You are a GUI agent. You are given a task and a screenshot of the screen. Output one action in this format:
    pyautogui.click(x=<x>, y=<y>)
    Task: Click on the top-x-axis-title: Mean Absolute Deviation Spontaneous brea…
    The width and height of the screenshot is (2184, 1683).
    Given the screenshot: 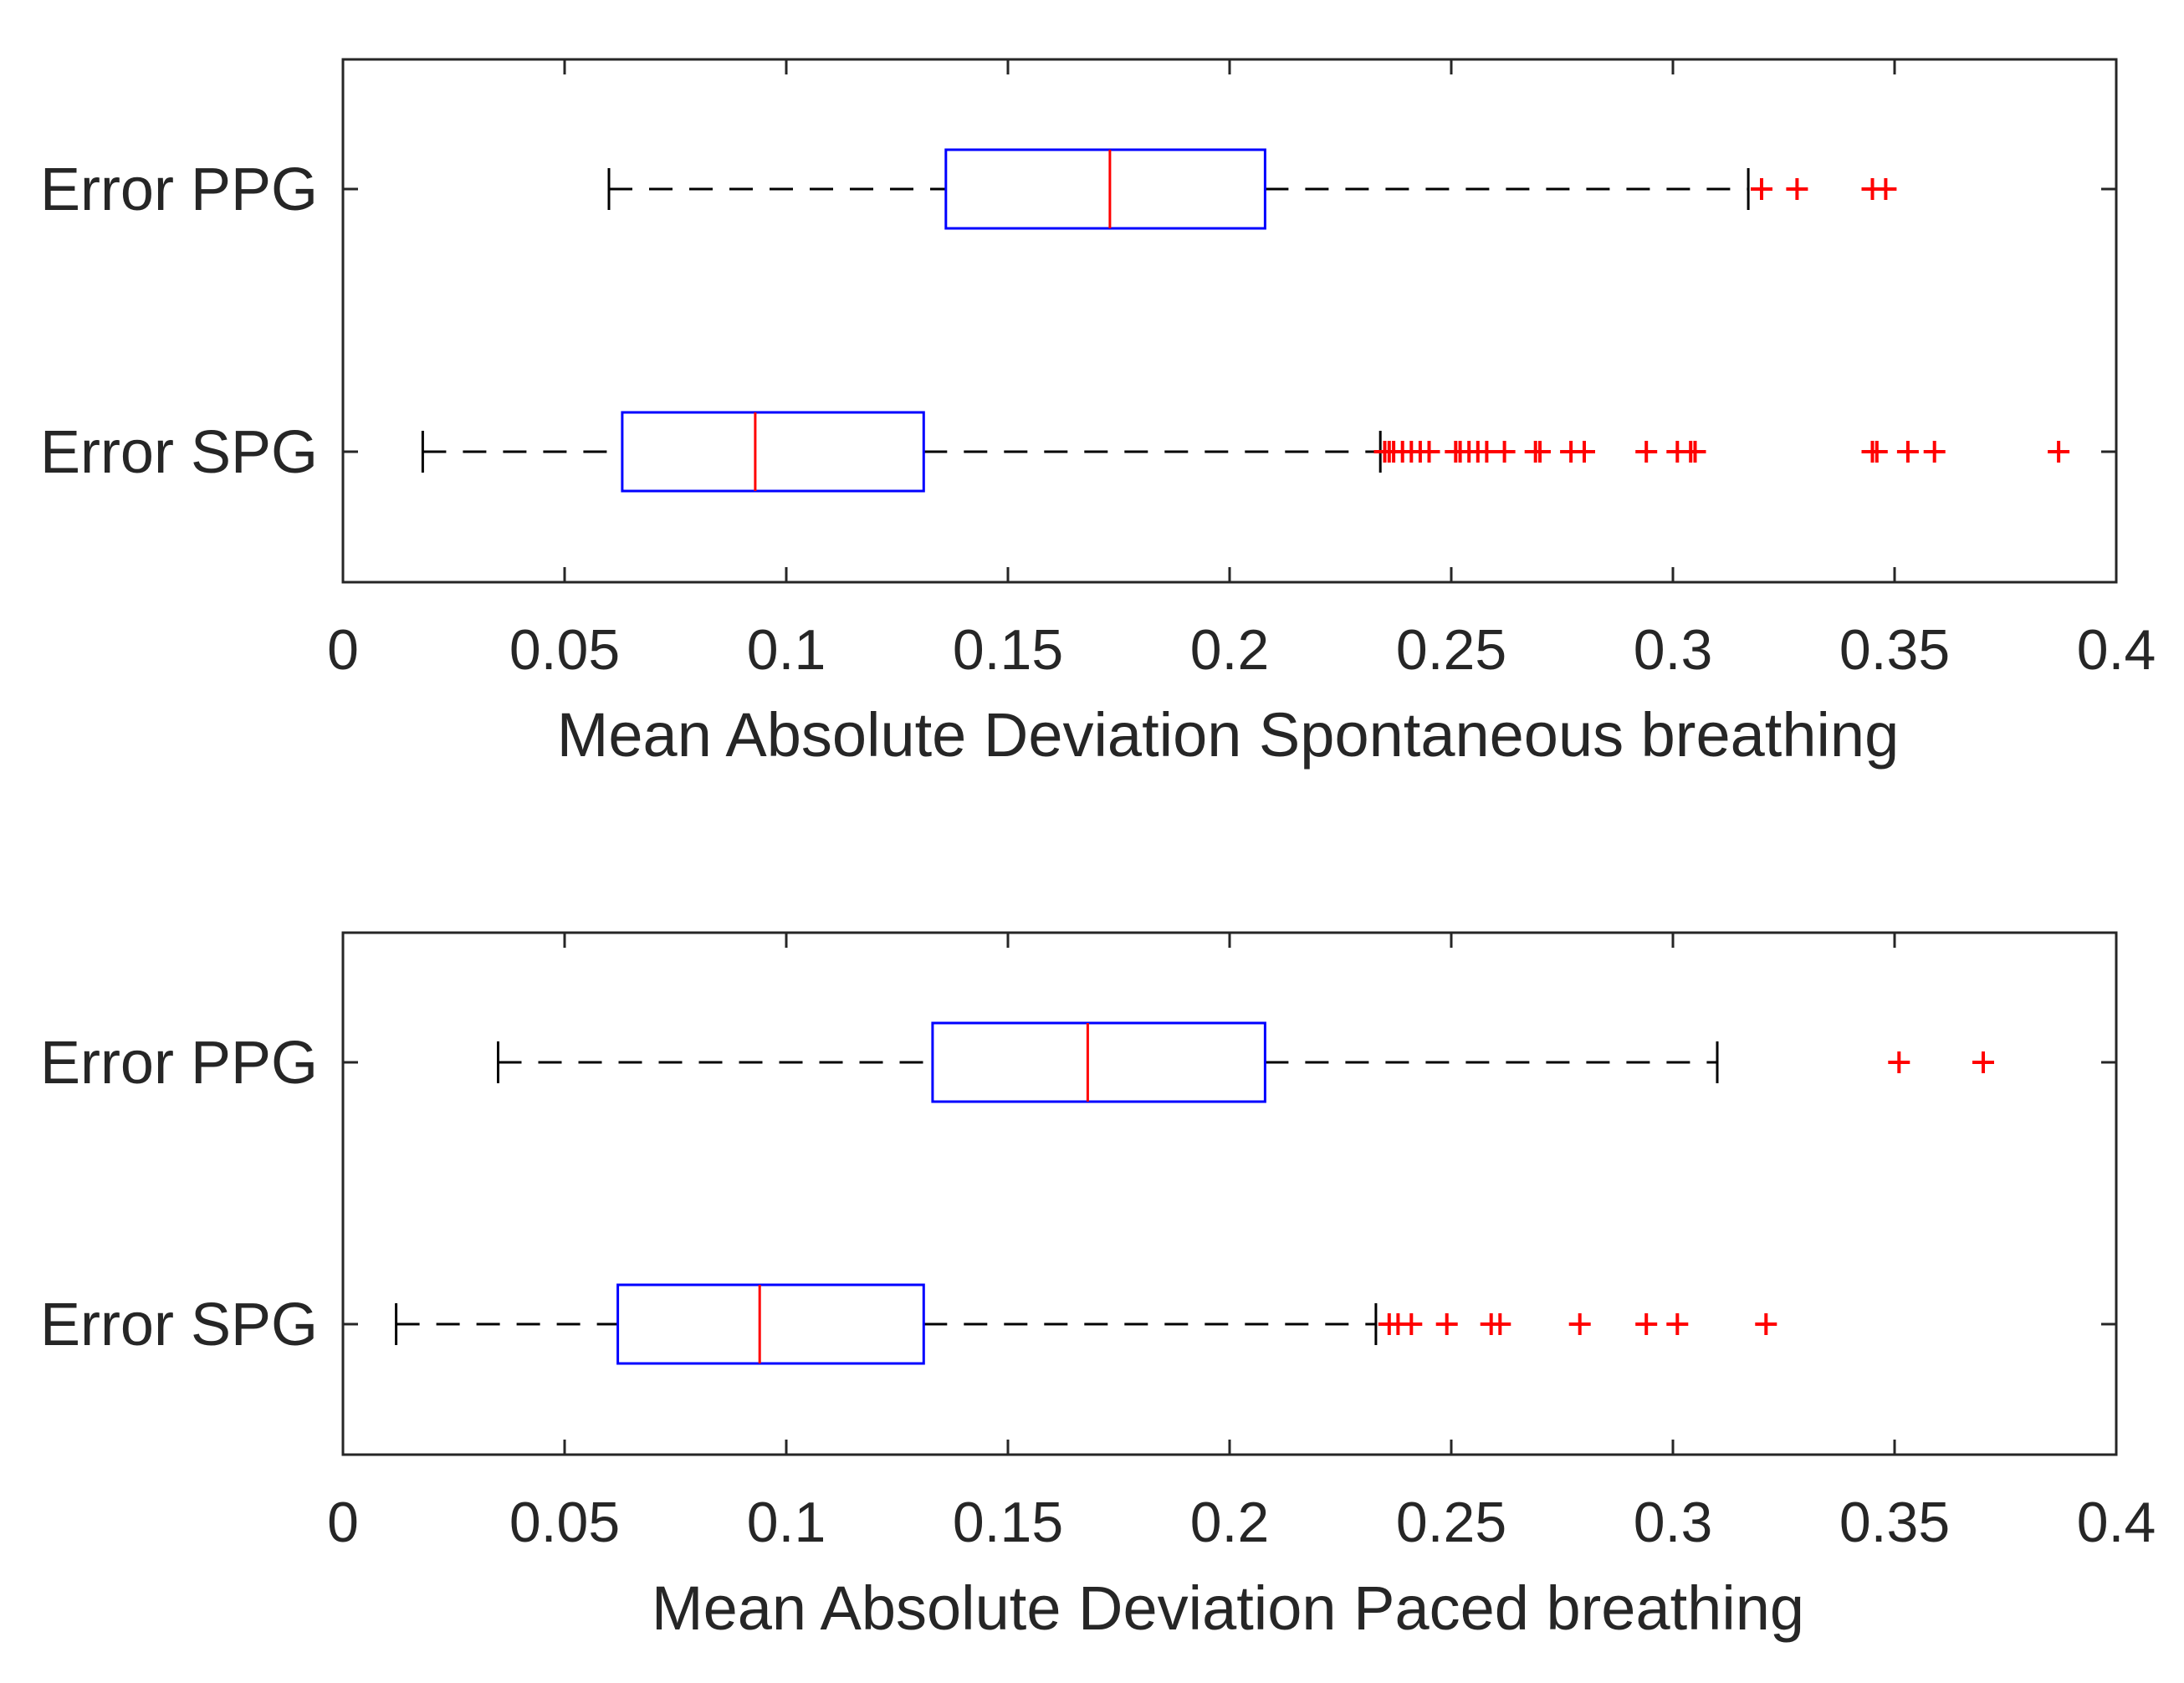 What is the action you would take?
    pyautogui.click(x=1228, y=735)
    